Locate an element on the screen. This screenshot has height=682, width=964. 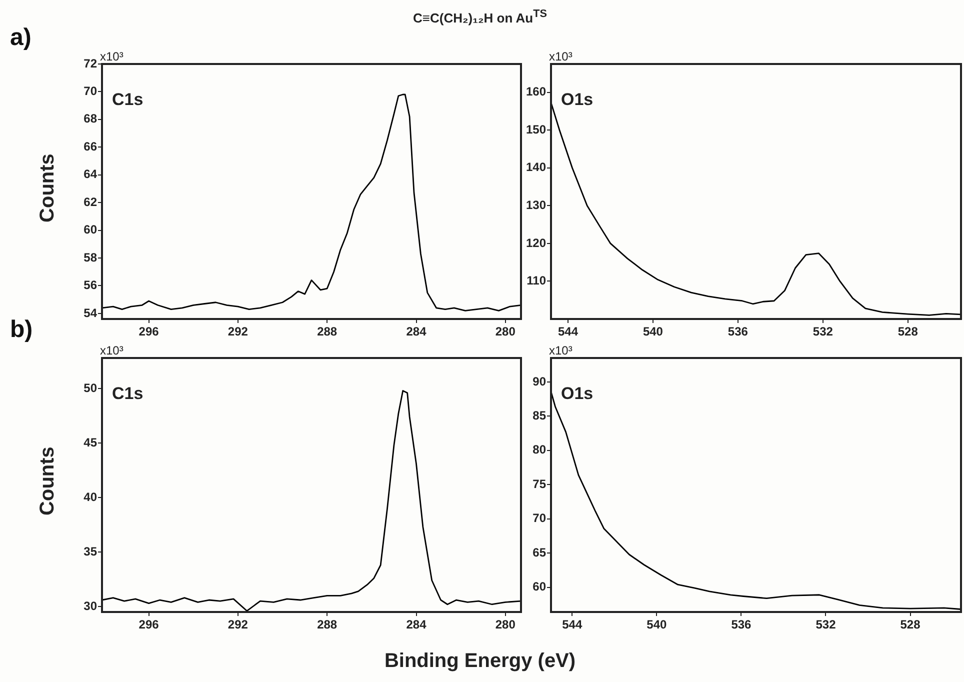
y-tick-label: 150 is located at coordinates (536, 129).